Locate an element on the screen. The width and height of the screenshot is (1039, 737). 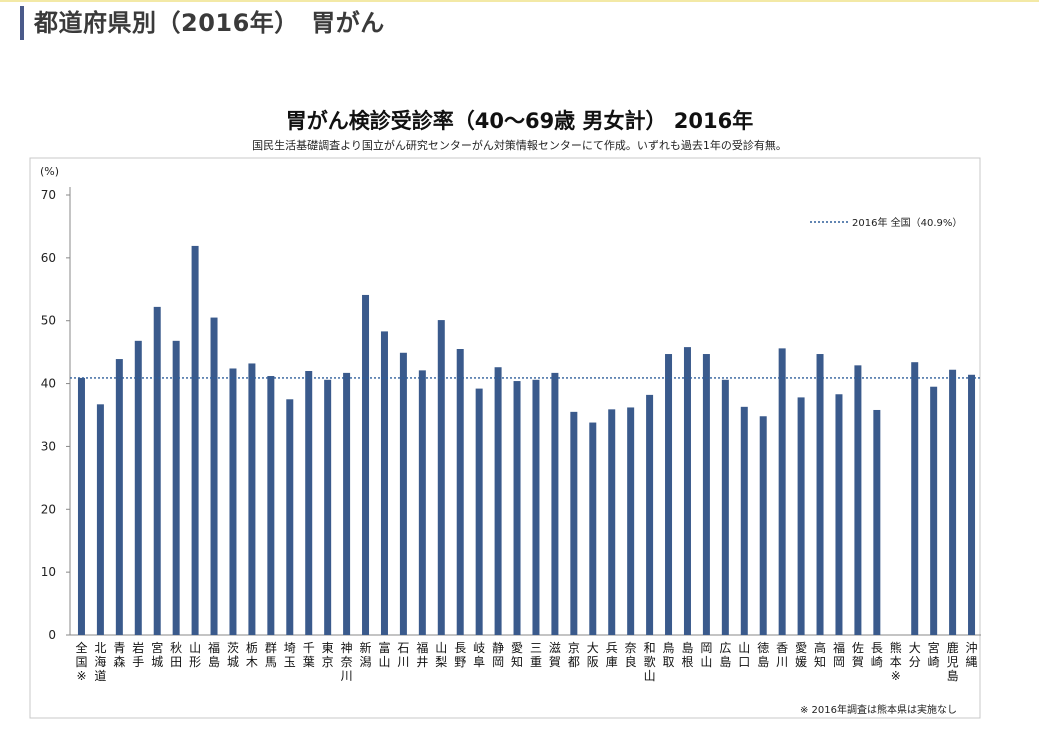
x-tick-label: 北 is located at coordinates (100, 648).